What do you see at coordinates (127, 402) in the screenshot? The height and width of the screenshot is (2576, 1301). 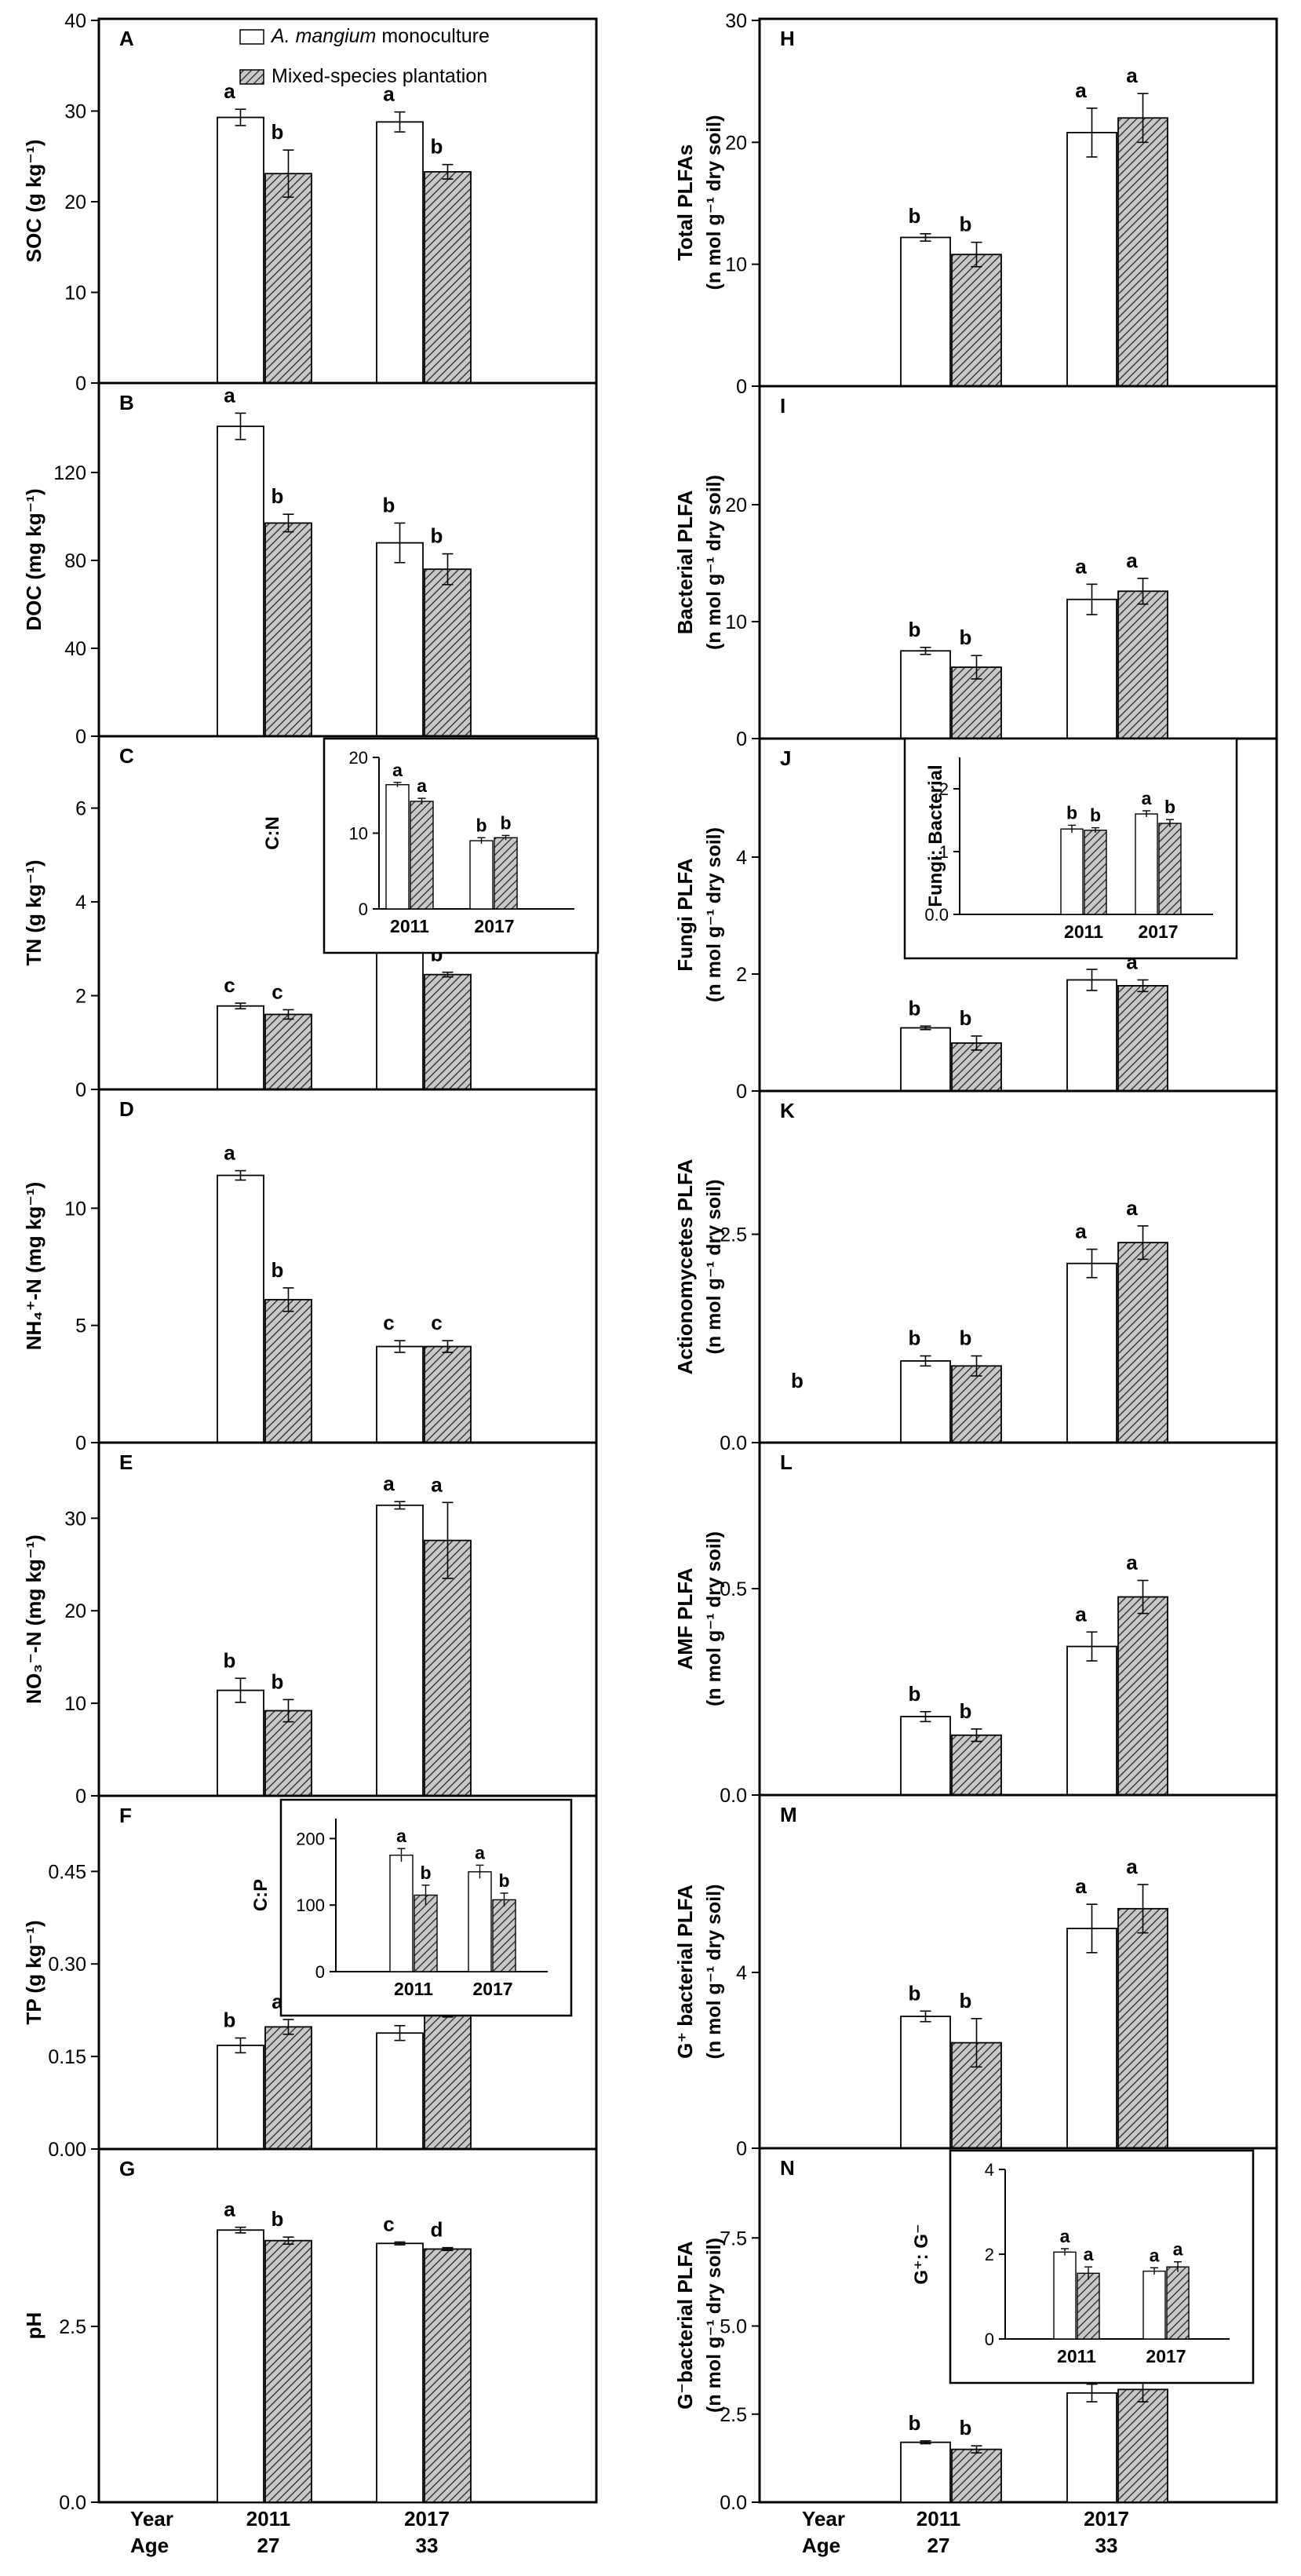 I see `panel-letter: B` at bounding box center [127, 402].